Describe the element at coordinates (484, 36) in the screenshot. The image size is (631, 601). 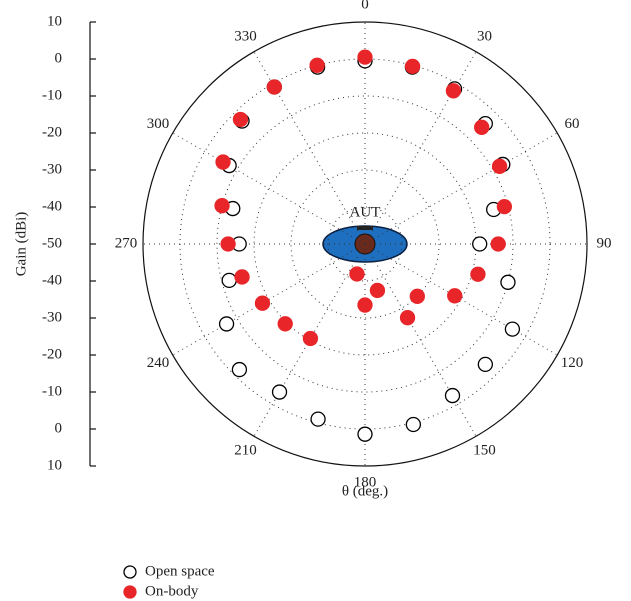
I see `angle-tick-label: 30` at that location.